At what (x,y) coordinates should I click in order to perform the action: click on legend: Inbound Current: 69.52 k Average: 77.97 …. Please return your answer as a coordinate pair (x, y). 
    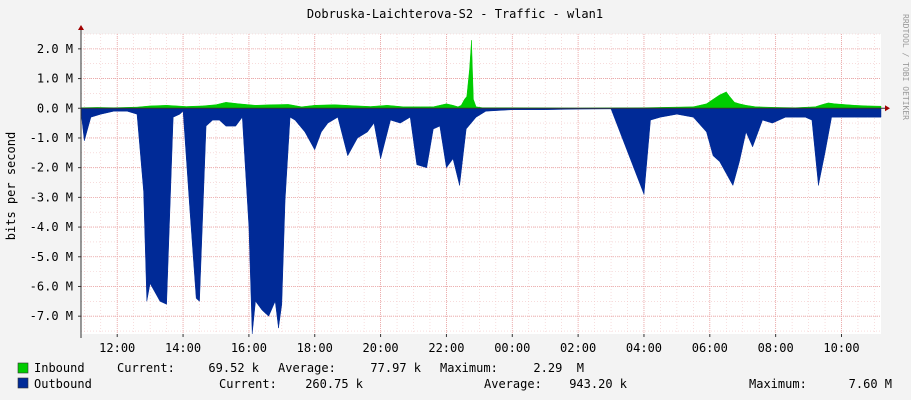
    Looking at the image, I should click on (454, 376).